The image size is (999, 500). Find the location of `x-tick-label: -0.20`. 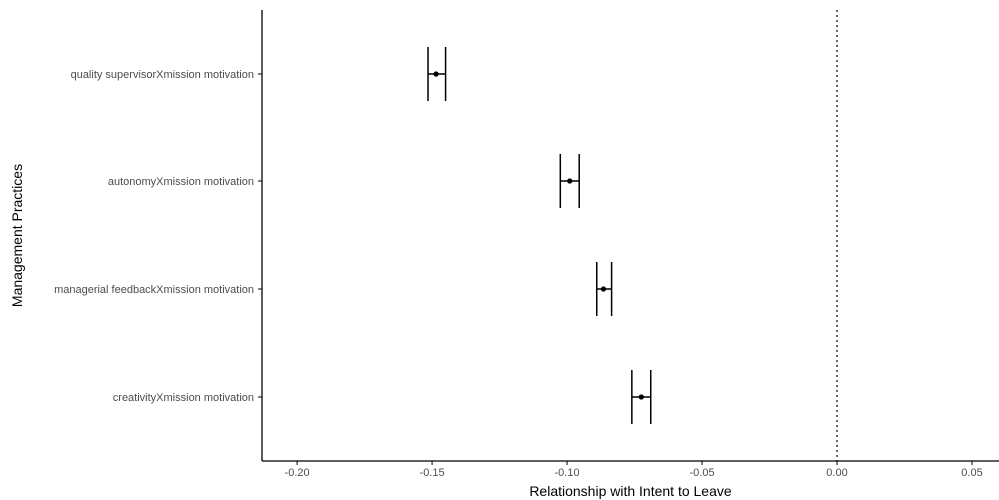

x-tick-label: -0.20 is located at coordinates (297, 473).